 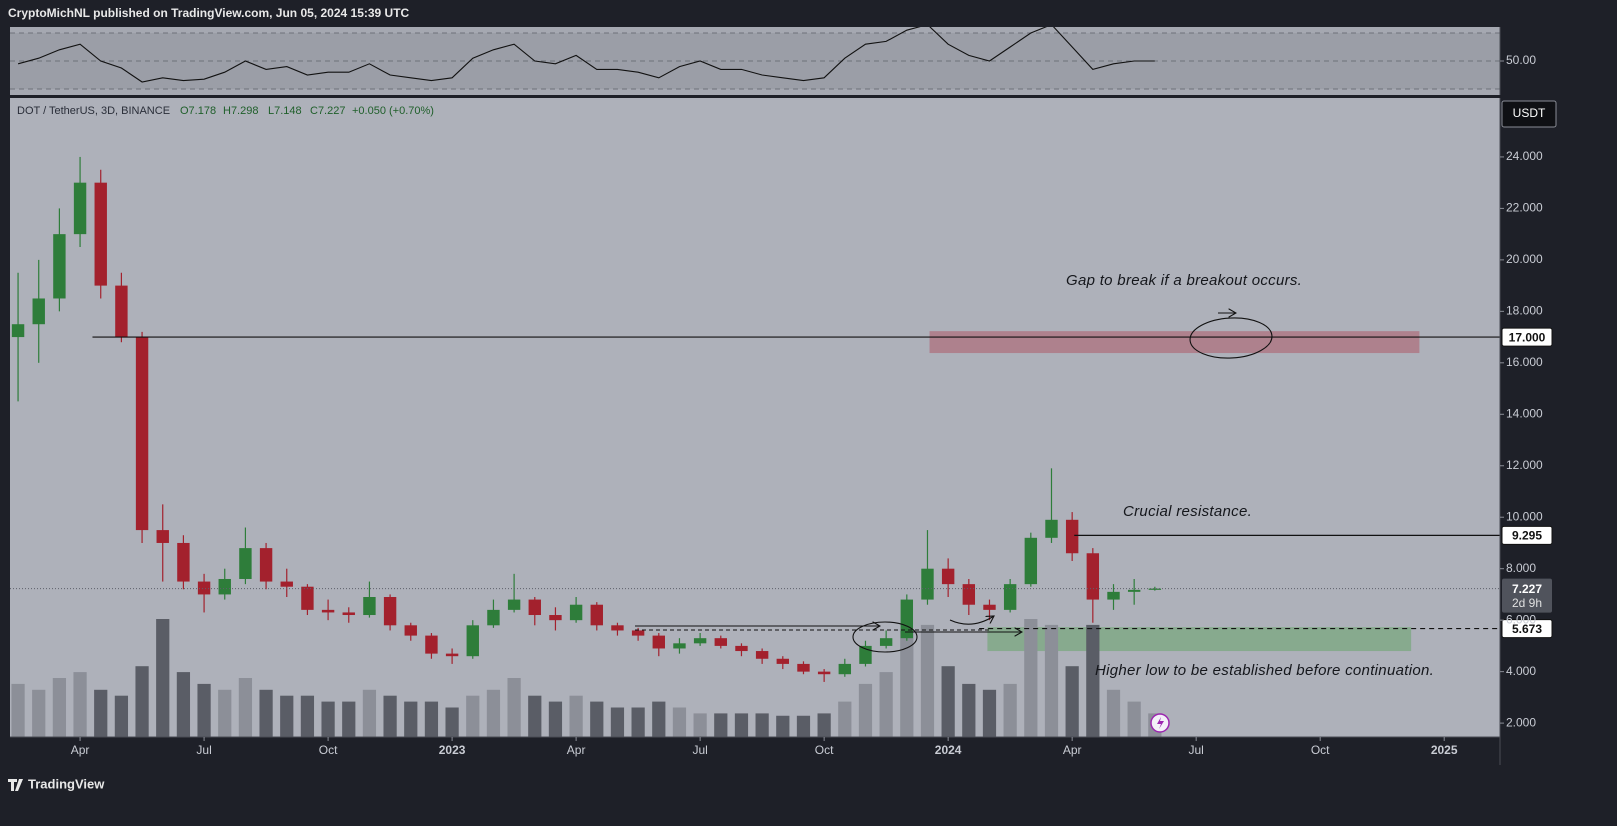 I want to click on currency-box, so click(x=1529, y=114).